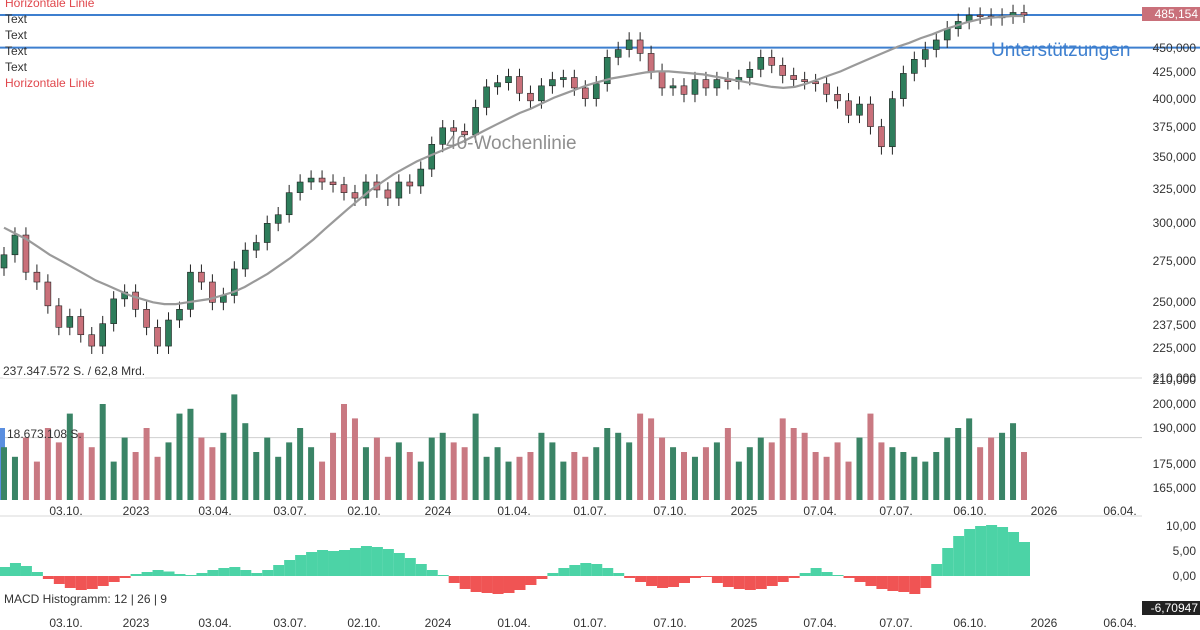 This screenshot has height=630, width=1200. Describe the element at coordinates (85, 599) in the screenshot. I see `macd-label: MACD Histogramm: 12 | 26 | 9` at that location.